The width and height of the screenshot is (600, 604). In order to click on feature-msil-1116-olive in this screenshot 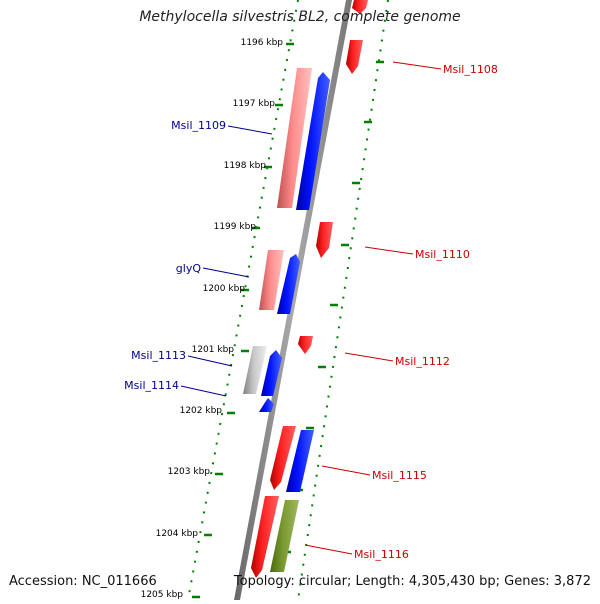, I will do `click(284, 536)`.